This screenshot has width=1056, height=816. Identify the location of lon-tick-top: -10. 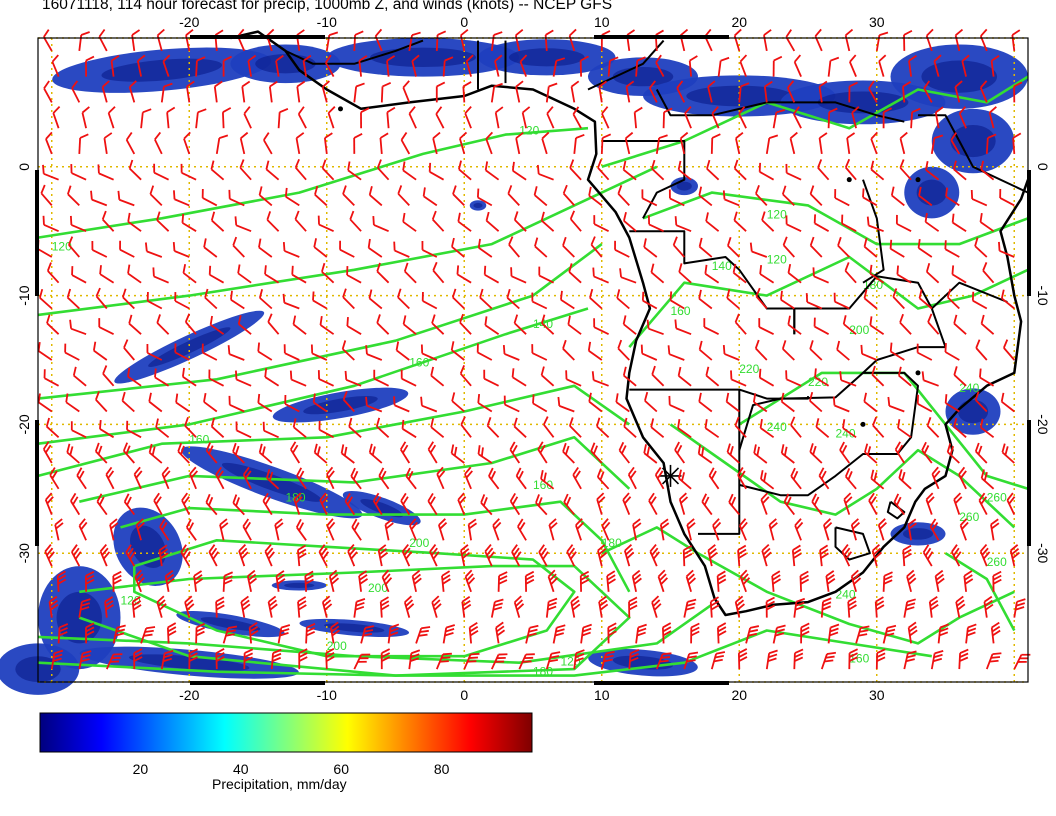
(327, 22).